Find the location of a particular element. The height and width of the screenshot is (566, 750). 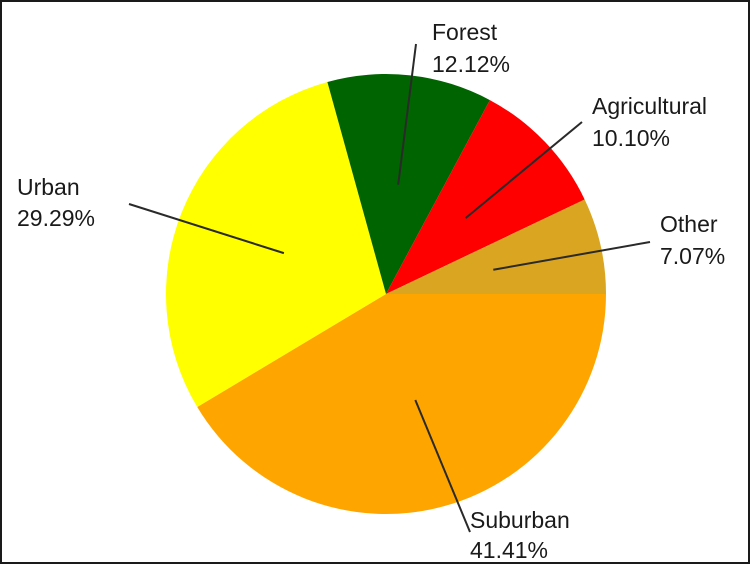

slice-value-urban: 29.29% is located at coordinates (56, 218).